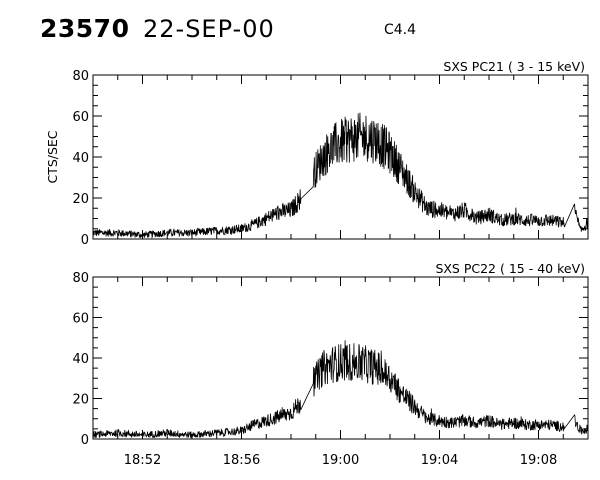 Image resolution: width=600 pixels, height=480 pixels. Describe the element at coordinates (439, 460) in the screenshot. I see `x-tick-label: 19:04` at that location.